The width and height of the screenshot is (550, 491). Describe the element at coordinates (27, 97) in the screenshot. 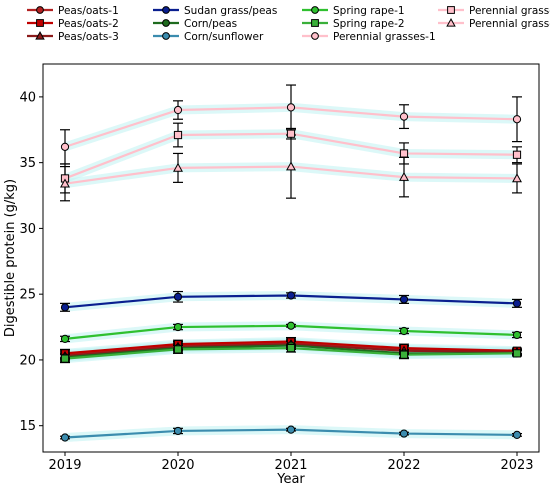

I see `y-tick-label: 40` at that location.